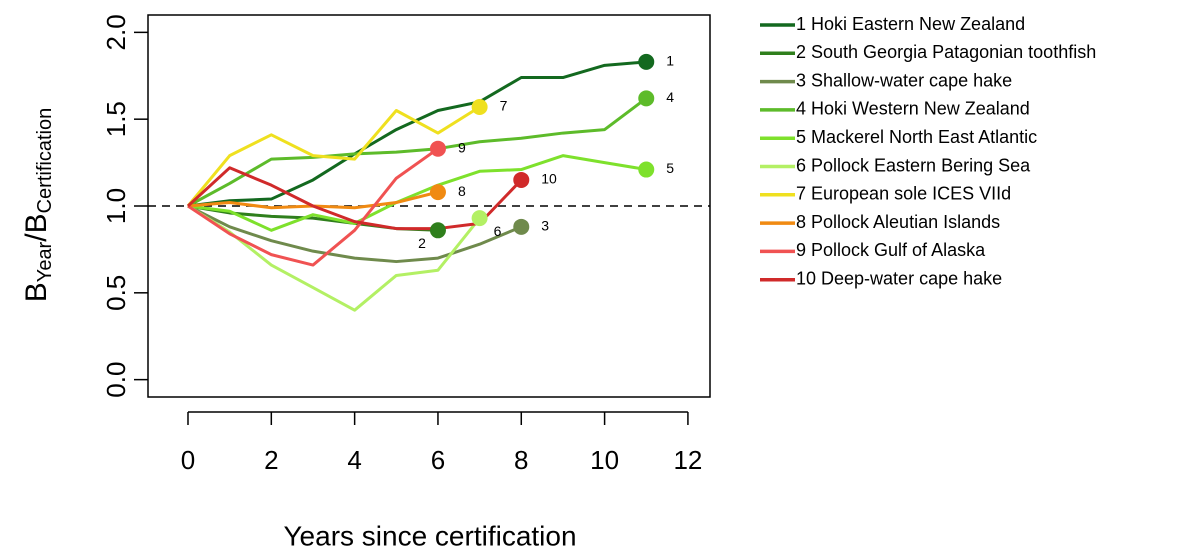 Image resolution: width=1200 pixels, height=555 pixels. I want to click on legend-label: 3 Shallow-water cape hake, so click(904, 80).